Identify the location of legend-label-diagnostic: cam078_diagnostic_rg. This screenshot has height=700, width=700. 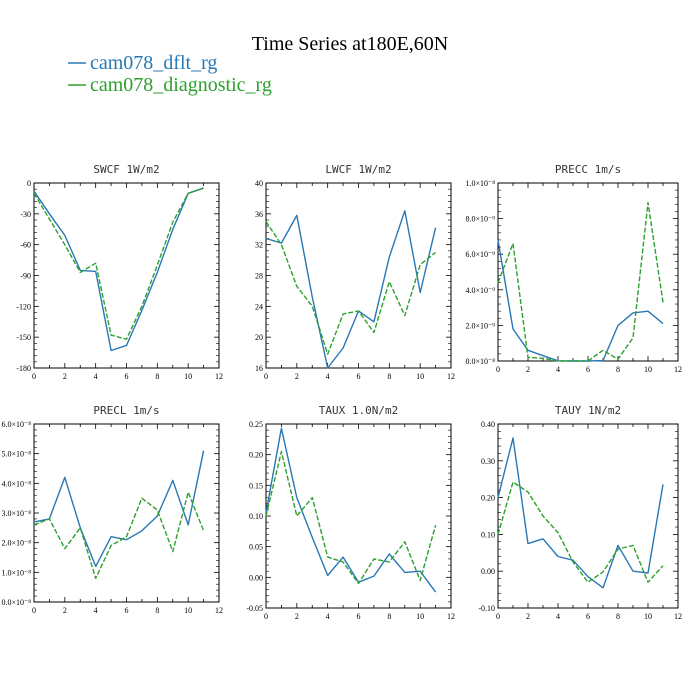
(181, 85).